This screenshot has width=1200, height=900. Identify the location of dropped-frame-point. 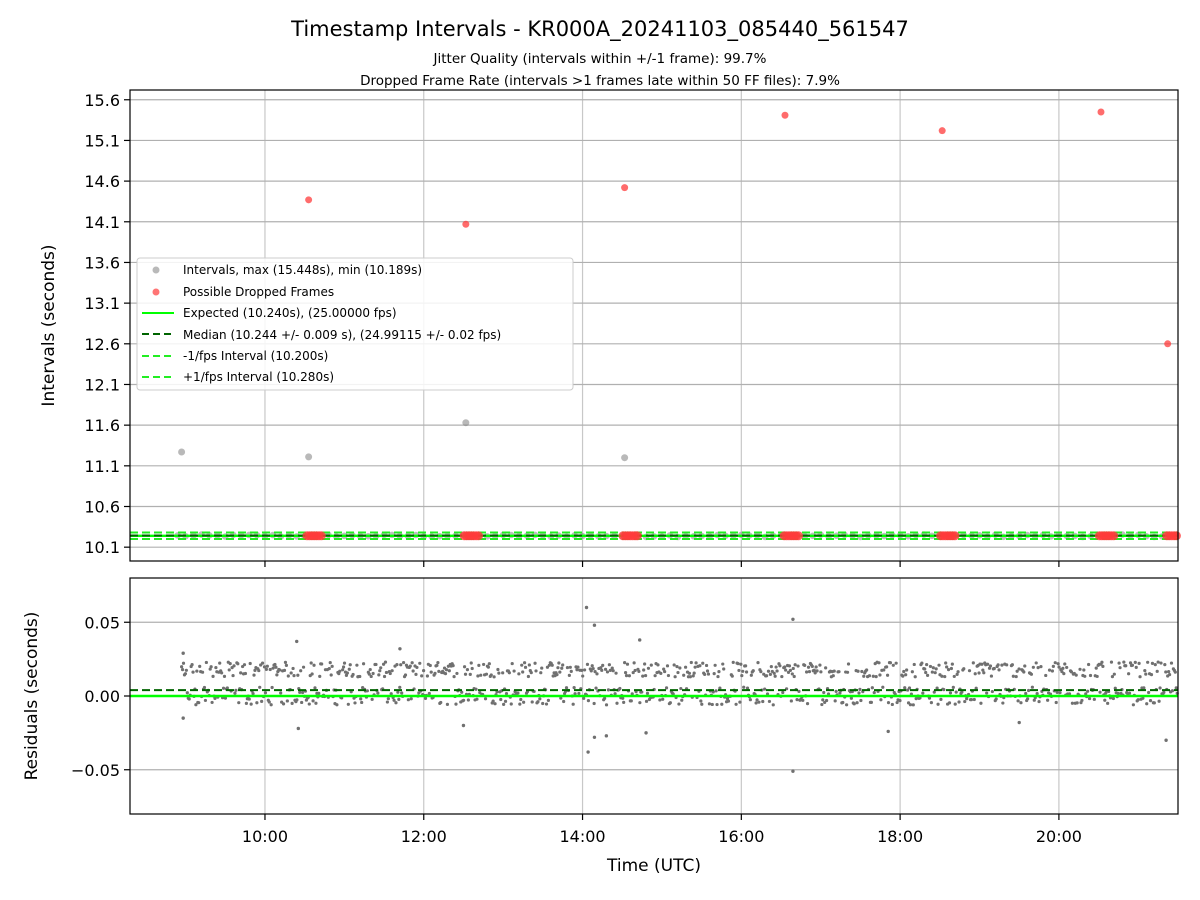
(466, 224).